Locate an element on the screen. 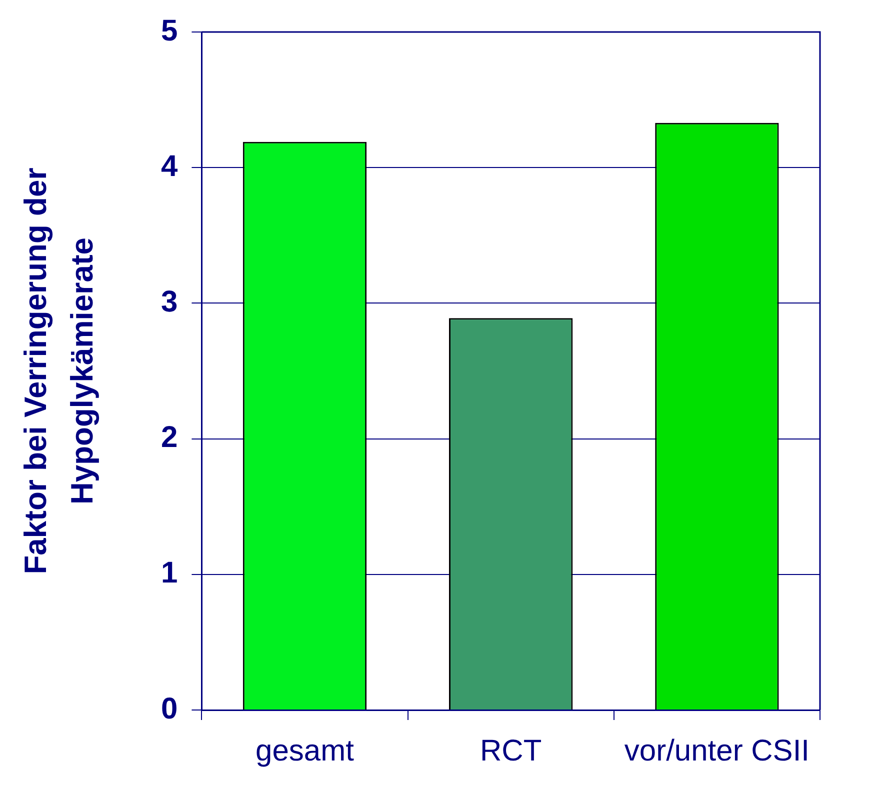 Image resolution: width=880 pixels, height=794 pixels. x-tick-label: RCT is located at coordinates (511, 751).